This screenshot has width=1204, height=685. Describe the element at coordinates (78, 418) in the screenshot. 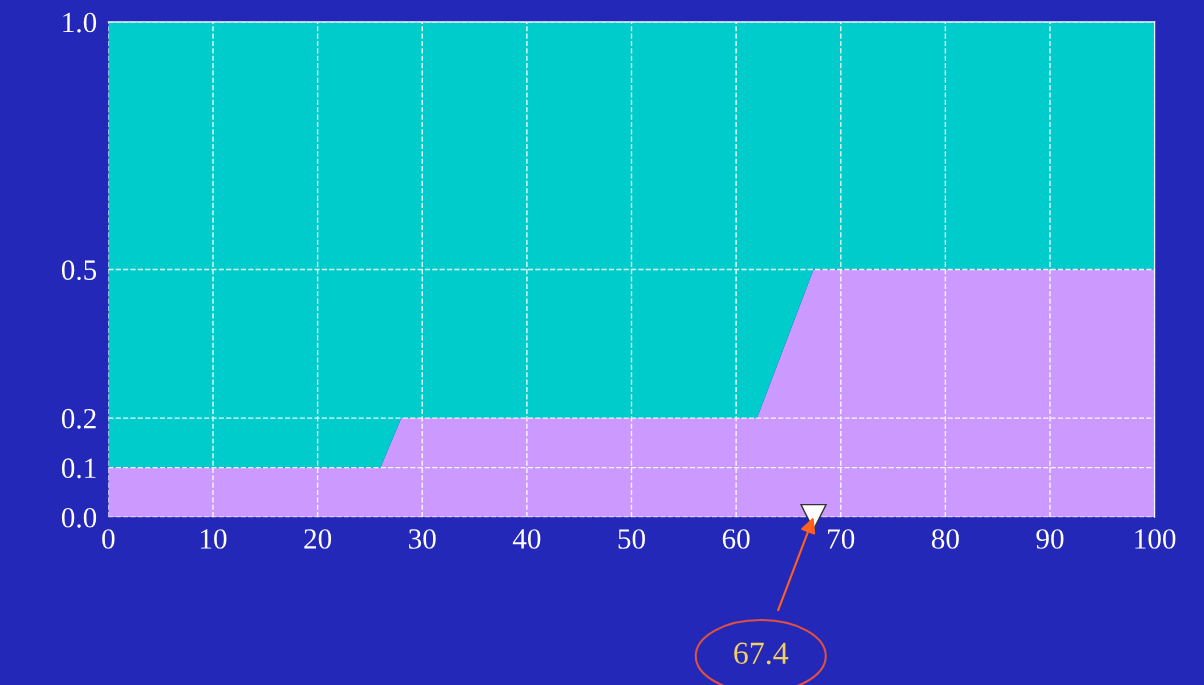

I see `y-tick-label: 0.2` at that location.